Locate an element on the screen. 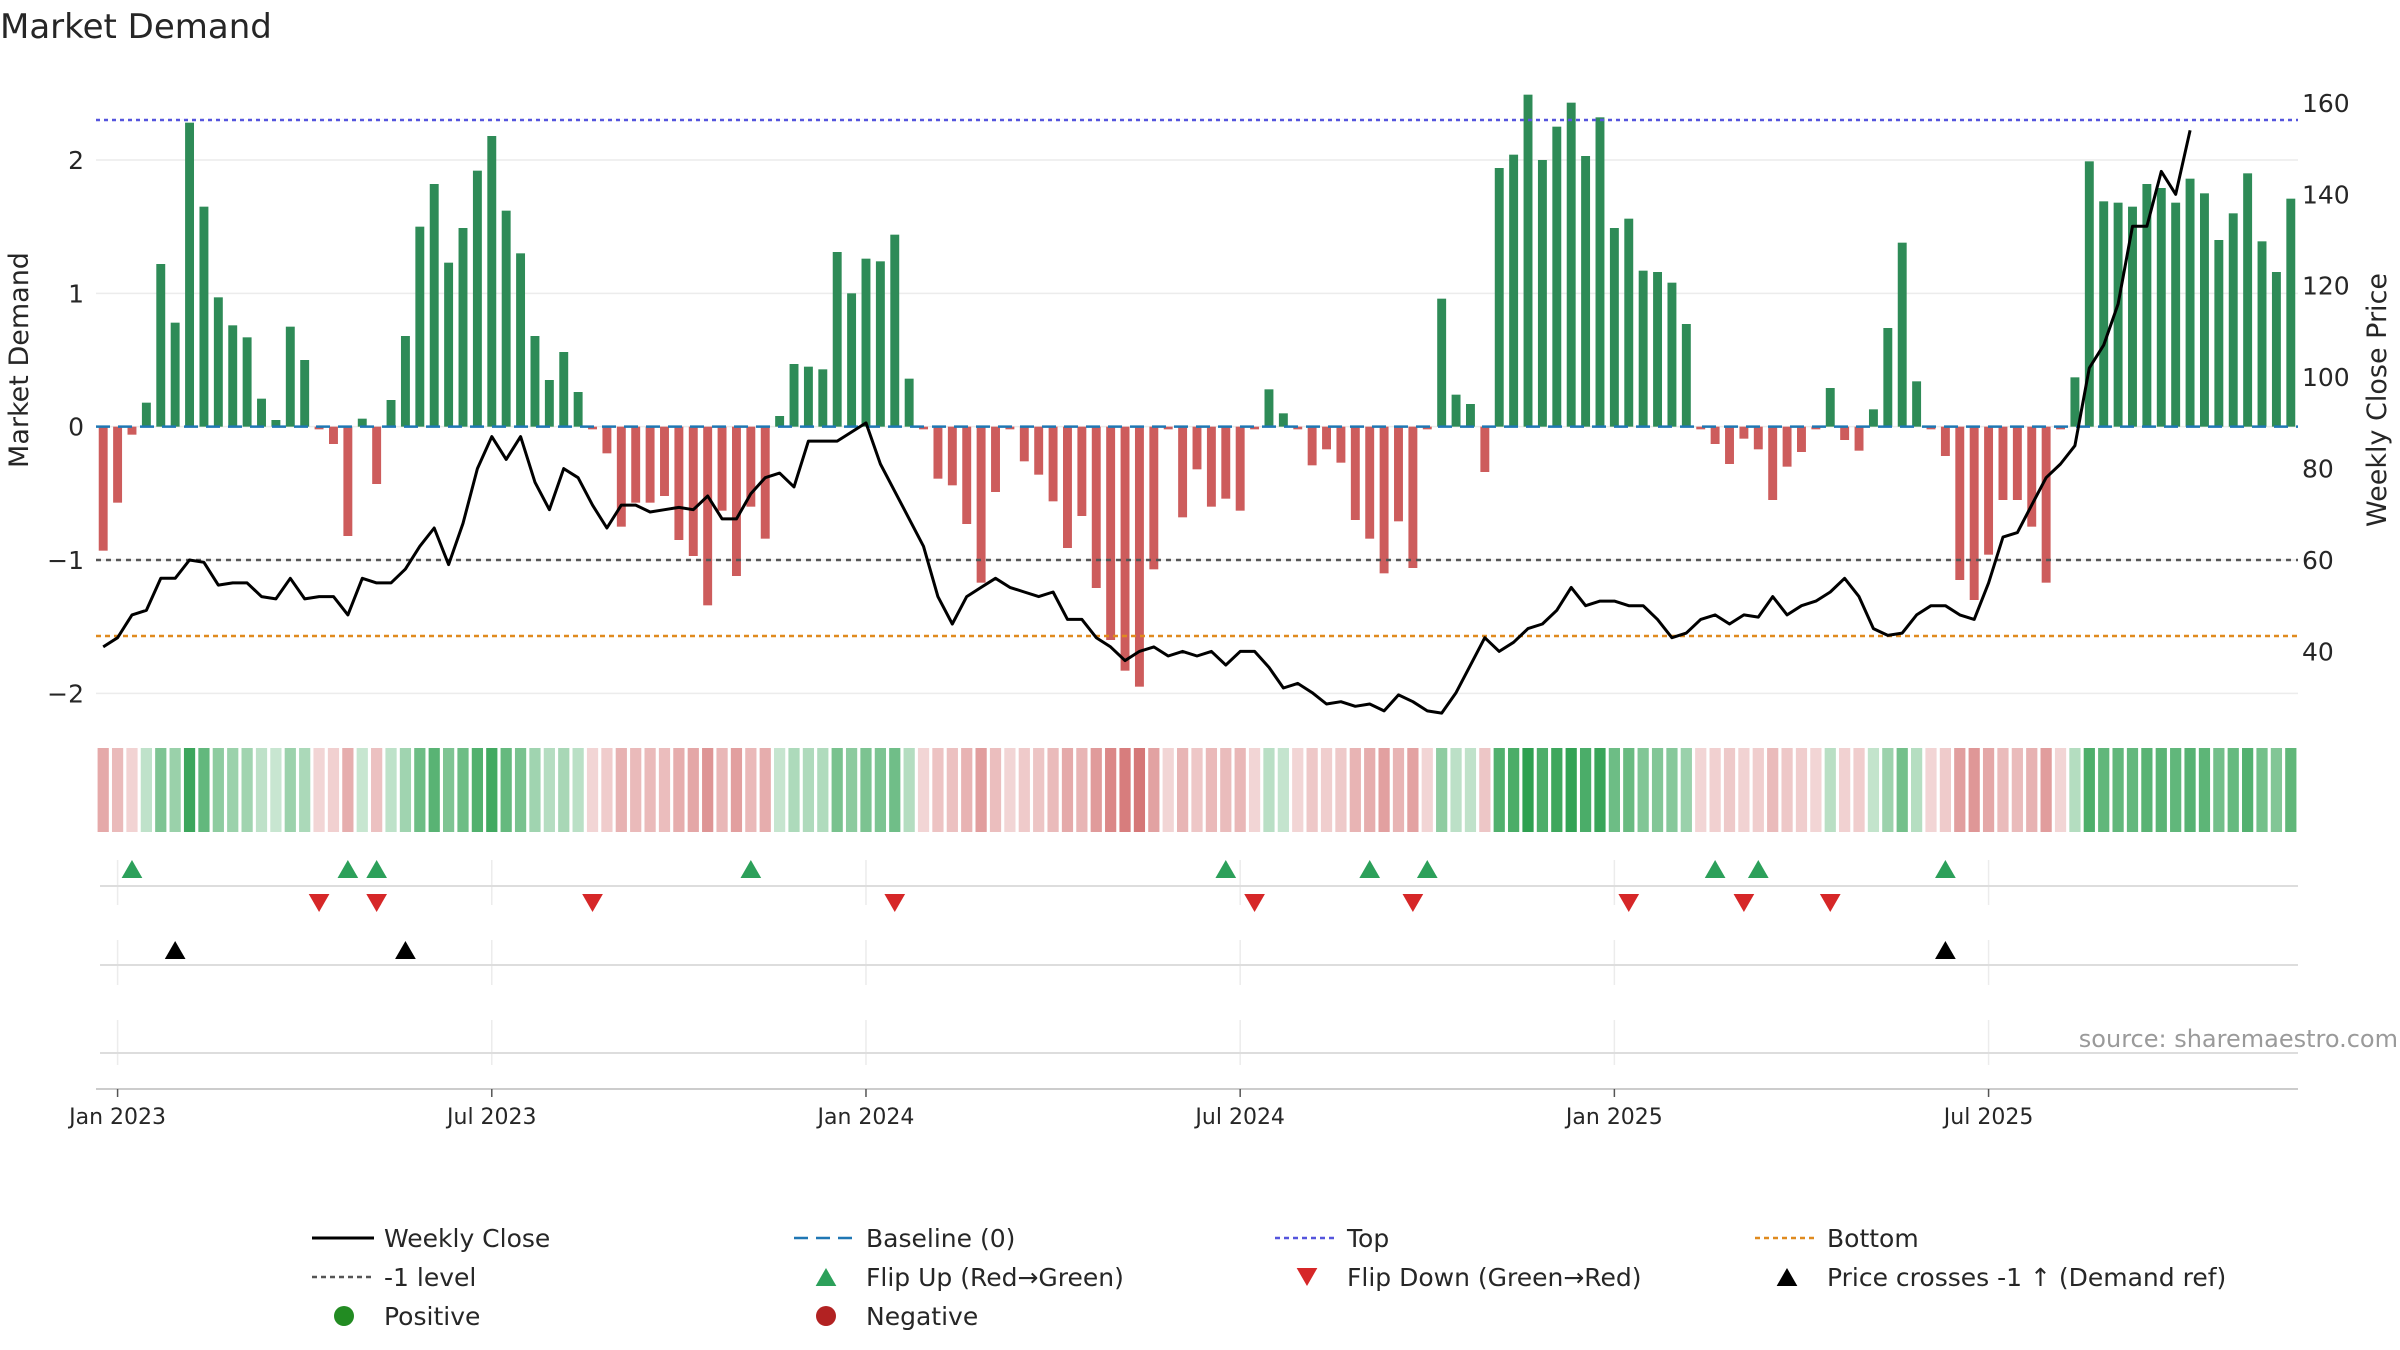 This screenshot has height=1350, width=2400. legend-entry: Negative is located at coordinates (897, 1316).